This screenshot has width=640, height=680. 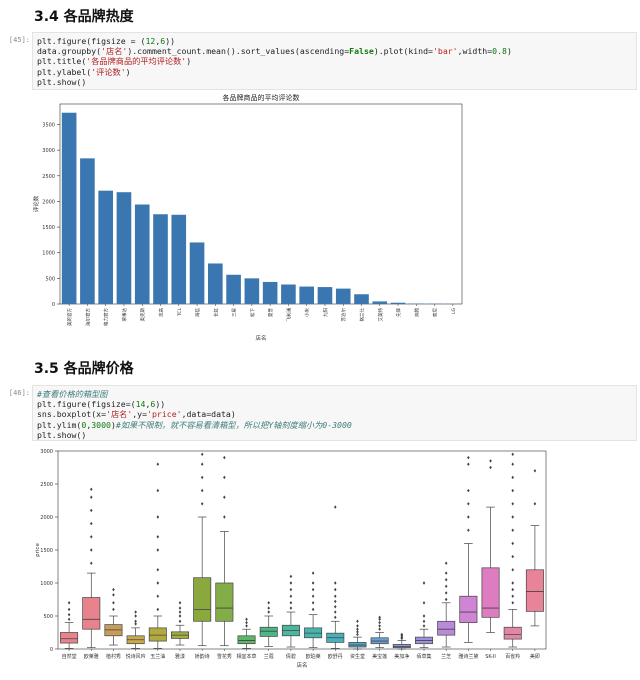 I want to click on code1-line: plt.show(), so click(x=62, y=81).